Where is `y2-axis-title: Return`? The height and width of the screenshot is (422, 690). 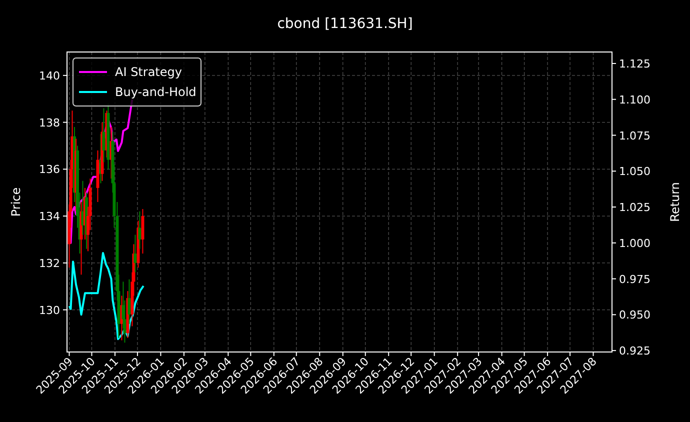 y2-axis-title: Return is located at coordinates (675, 202).